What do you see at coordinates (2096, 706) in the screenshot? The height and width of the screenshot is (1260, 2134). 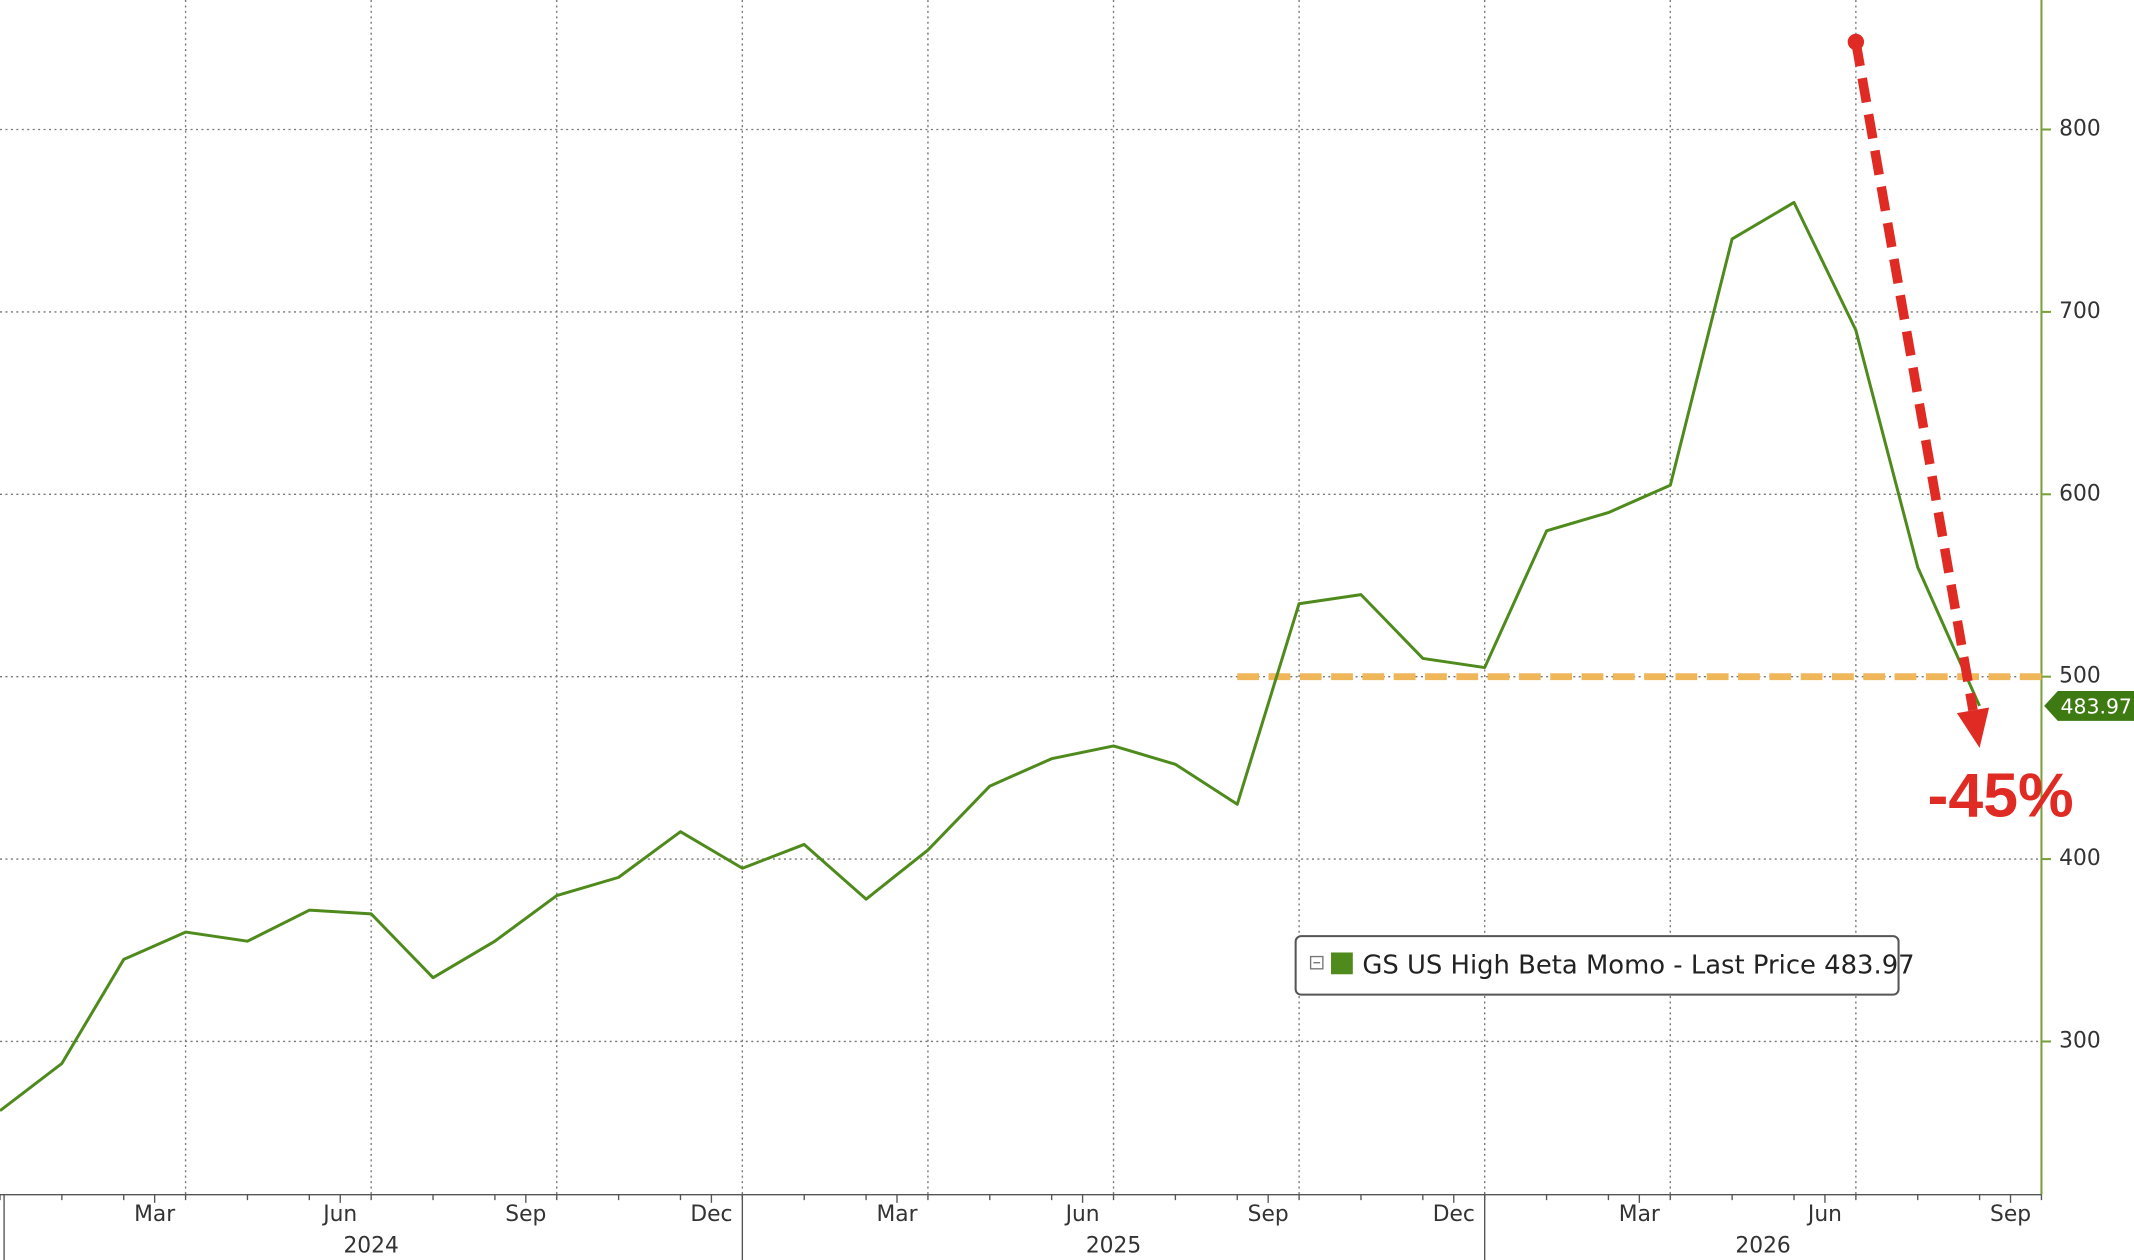 I see `price-tag-label: 483.97` at bounding box center [2096, 706].